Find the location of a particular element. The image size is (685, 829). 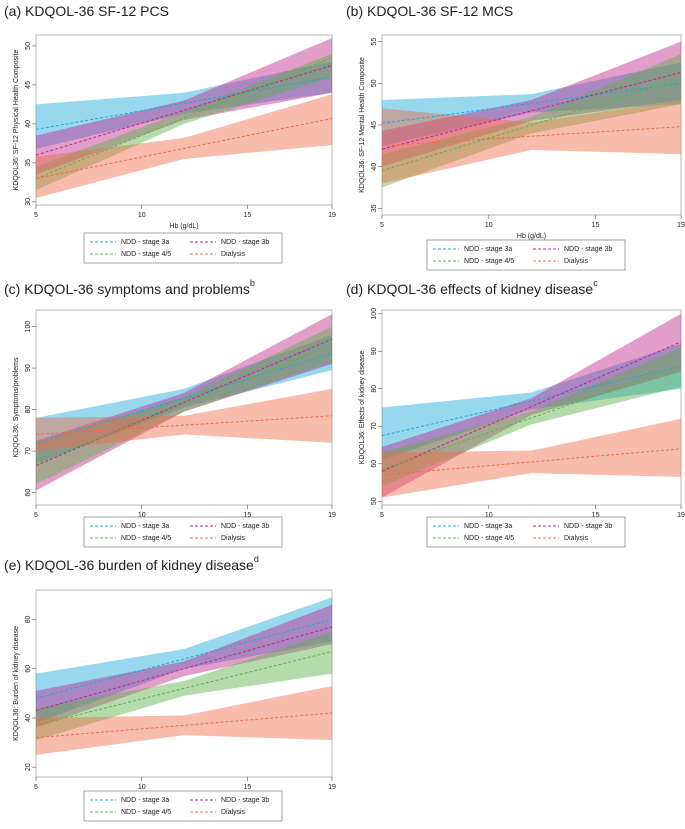

title-text: (c) KDQOL-36 symptoms and problems is located at coordinates (127, 289).